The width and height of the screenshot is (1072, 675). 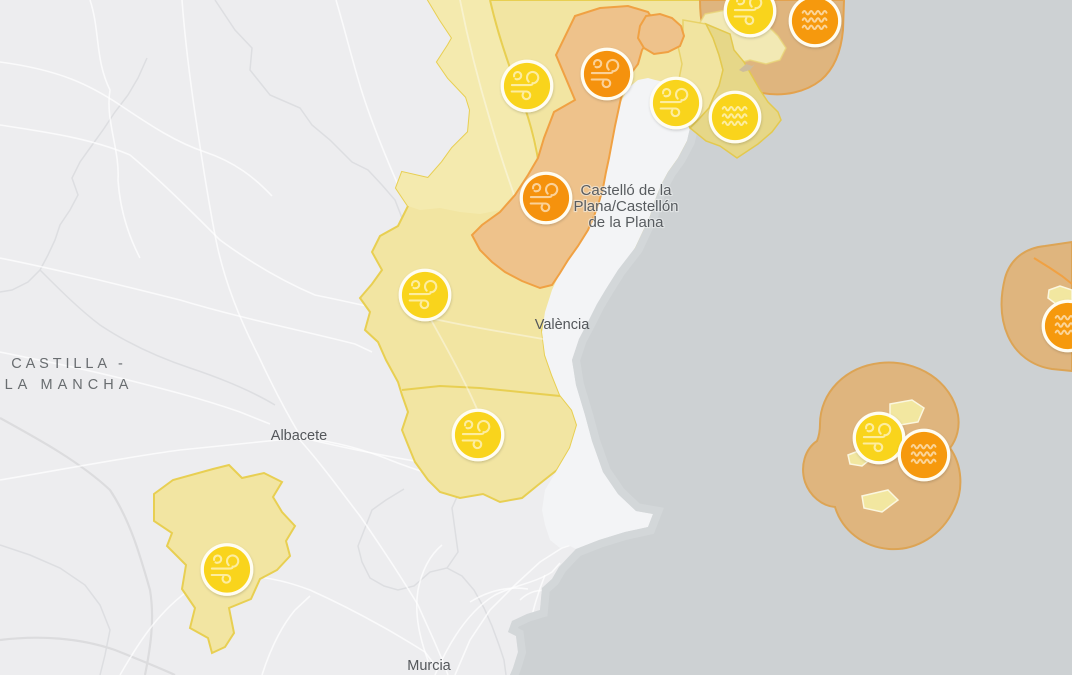 I want to click on svg-text: Albacete, so click(x=299, y=436).